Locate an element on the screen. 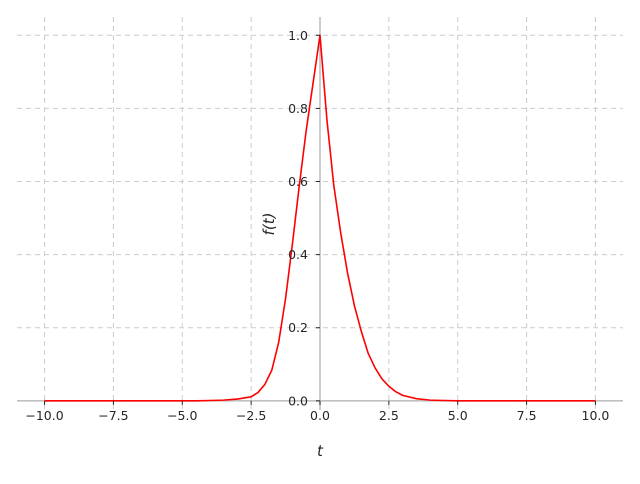 The width and height of the screenshot is (640, 484). y-axis-label: f(t) is located at coordinates (269, 224).